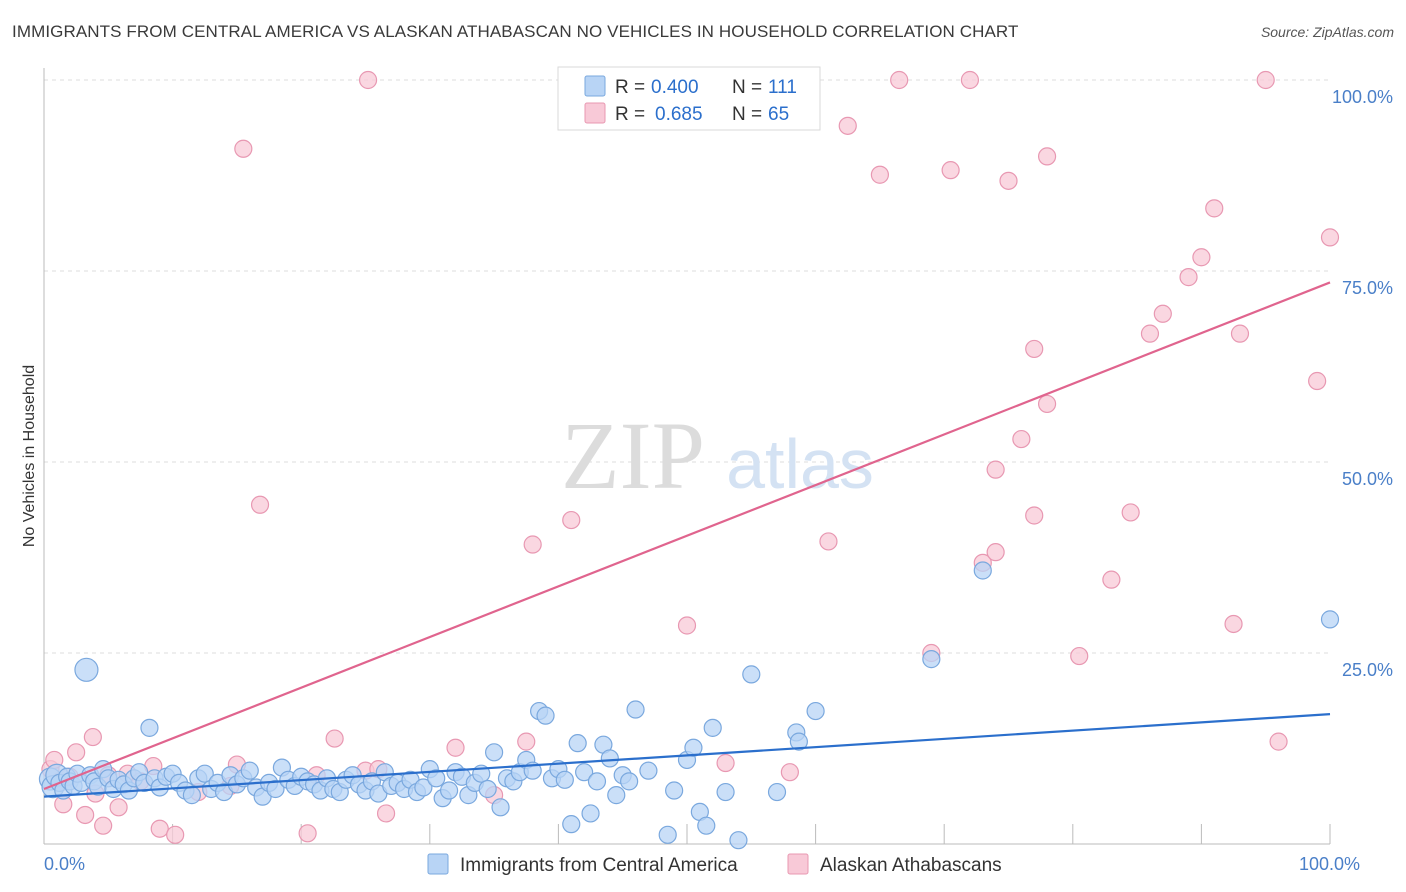  I want to click on watermark-zip: ZIP, so click(633, 455).